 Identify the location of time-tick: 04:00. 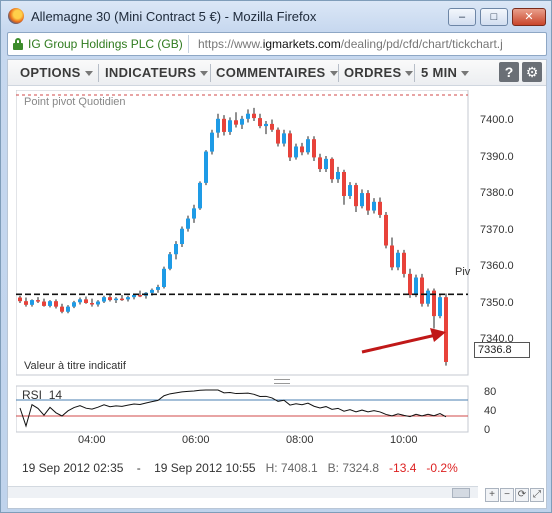
(92, 440).